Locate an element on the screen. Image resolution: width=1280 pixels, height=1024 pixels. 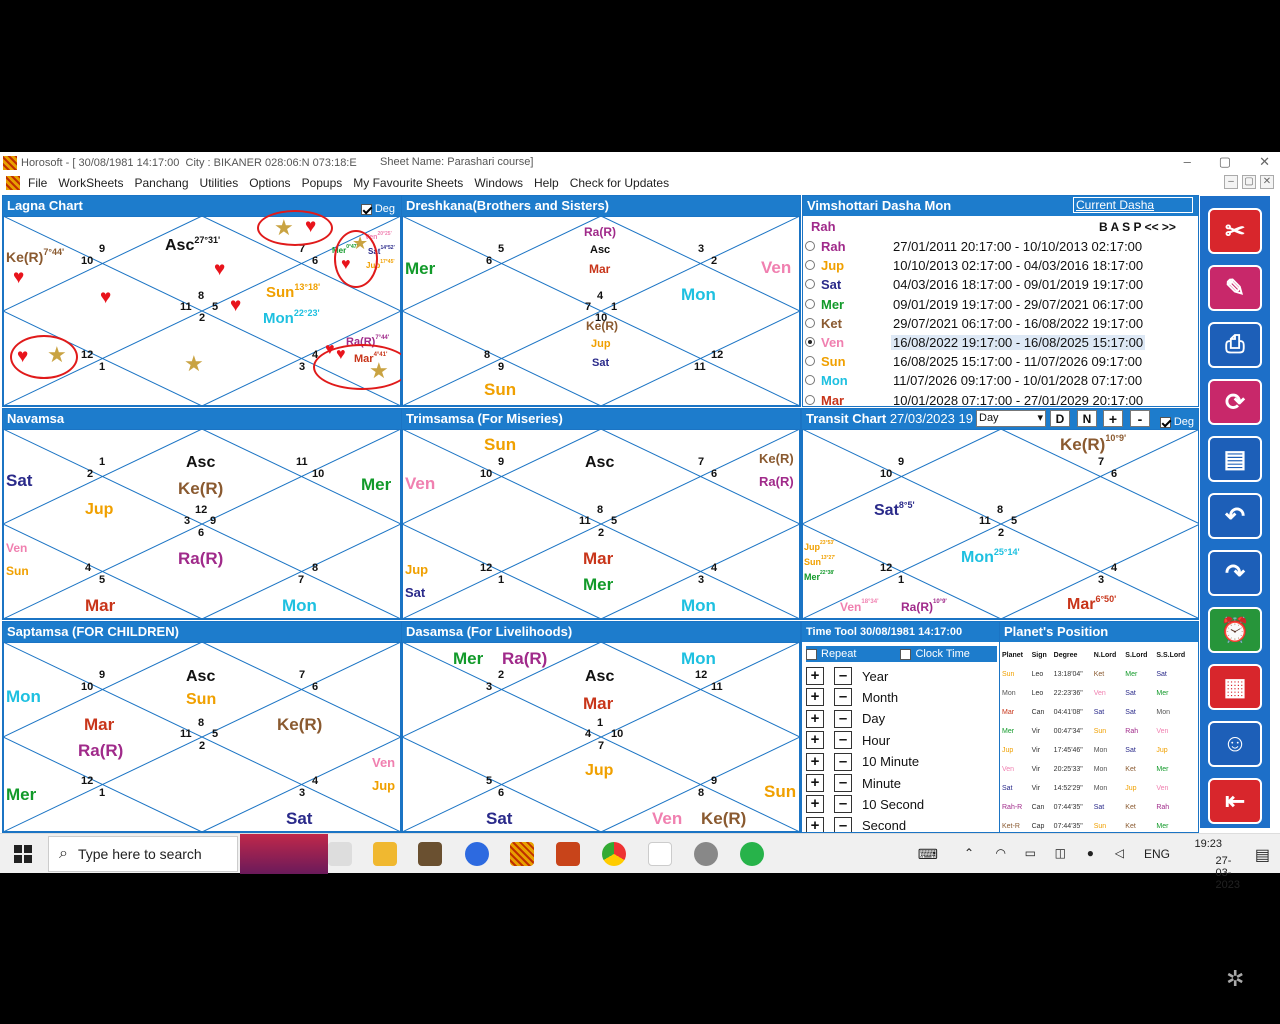
notification-icon: ▤ is located at coordinates (1262, 855).